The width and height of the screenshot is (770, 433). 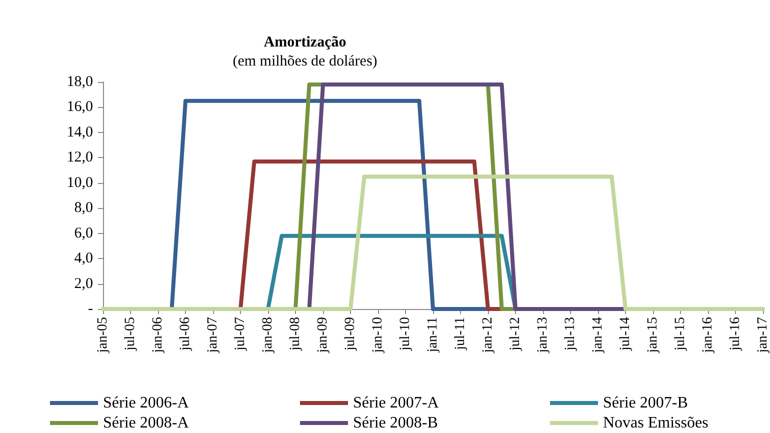 What do you see at coordinates (433, 335) in the screenshot?
I see `x-tick-label: jan-11` at bounding box center [433, 335].